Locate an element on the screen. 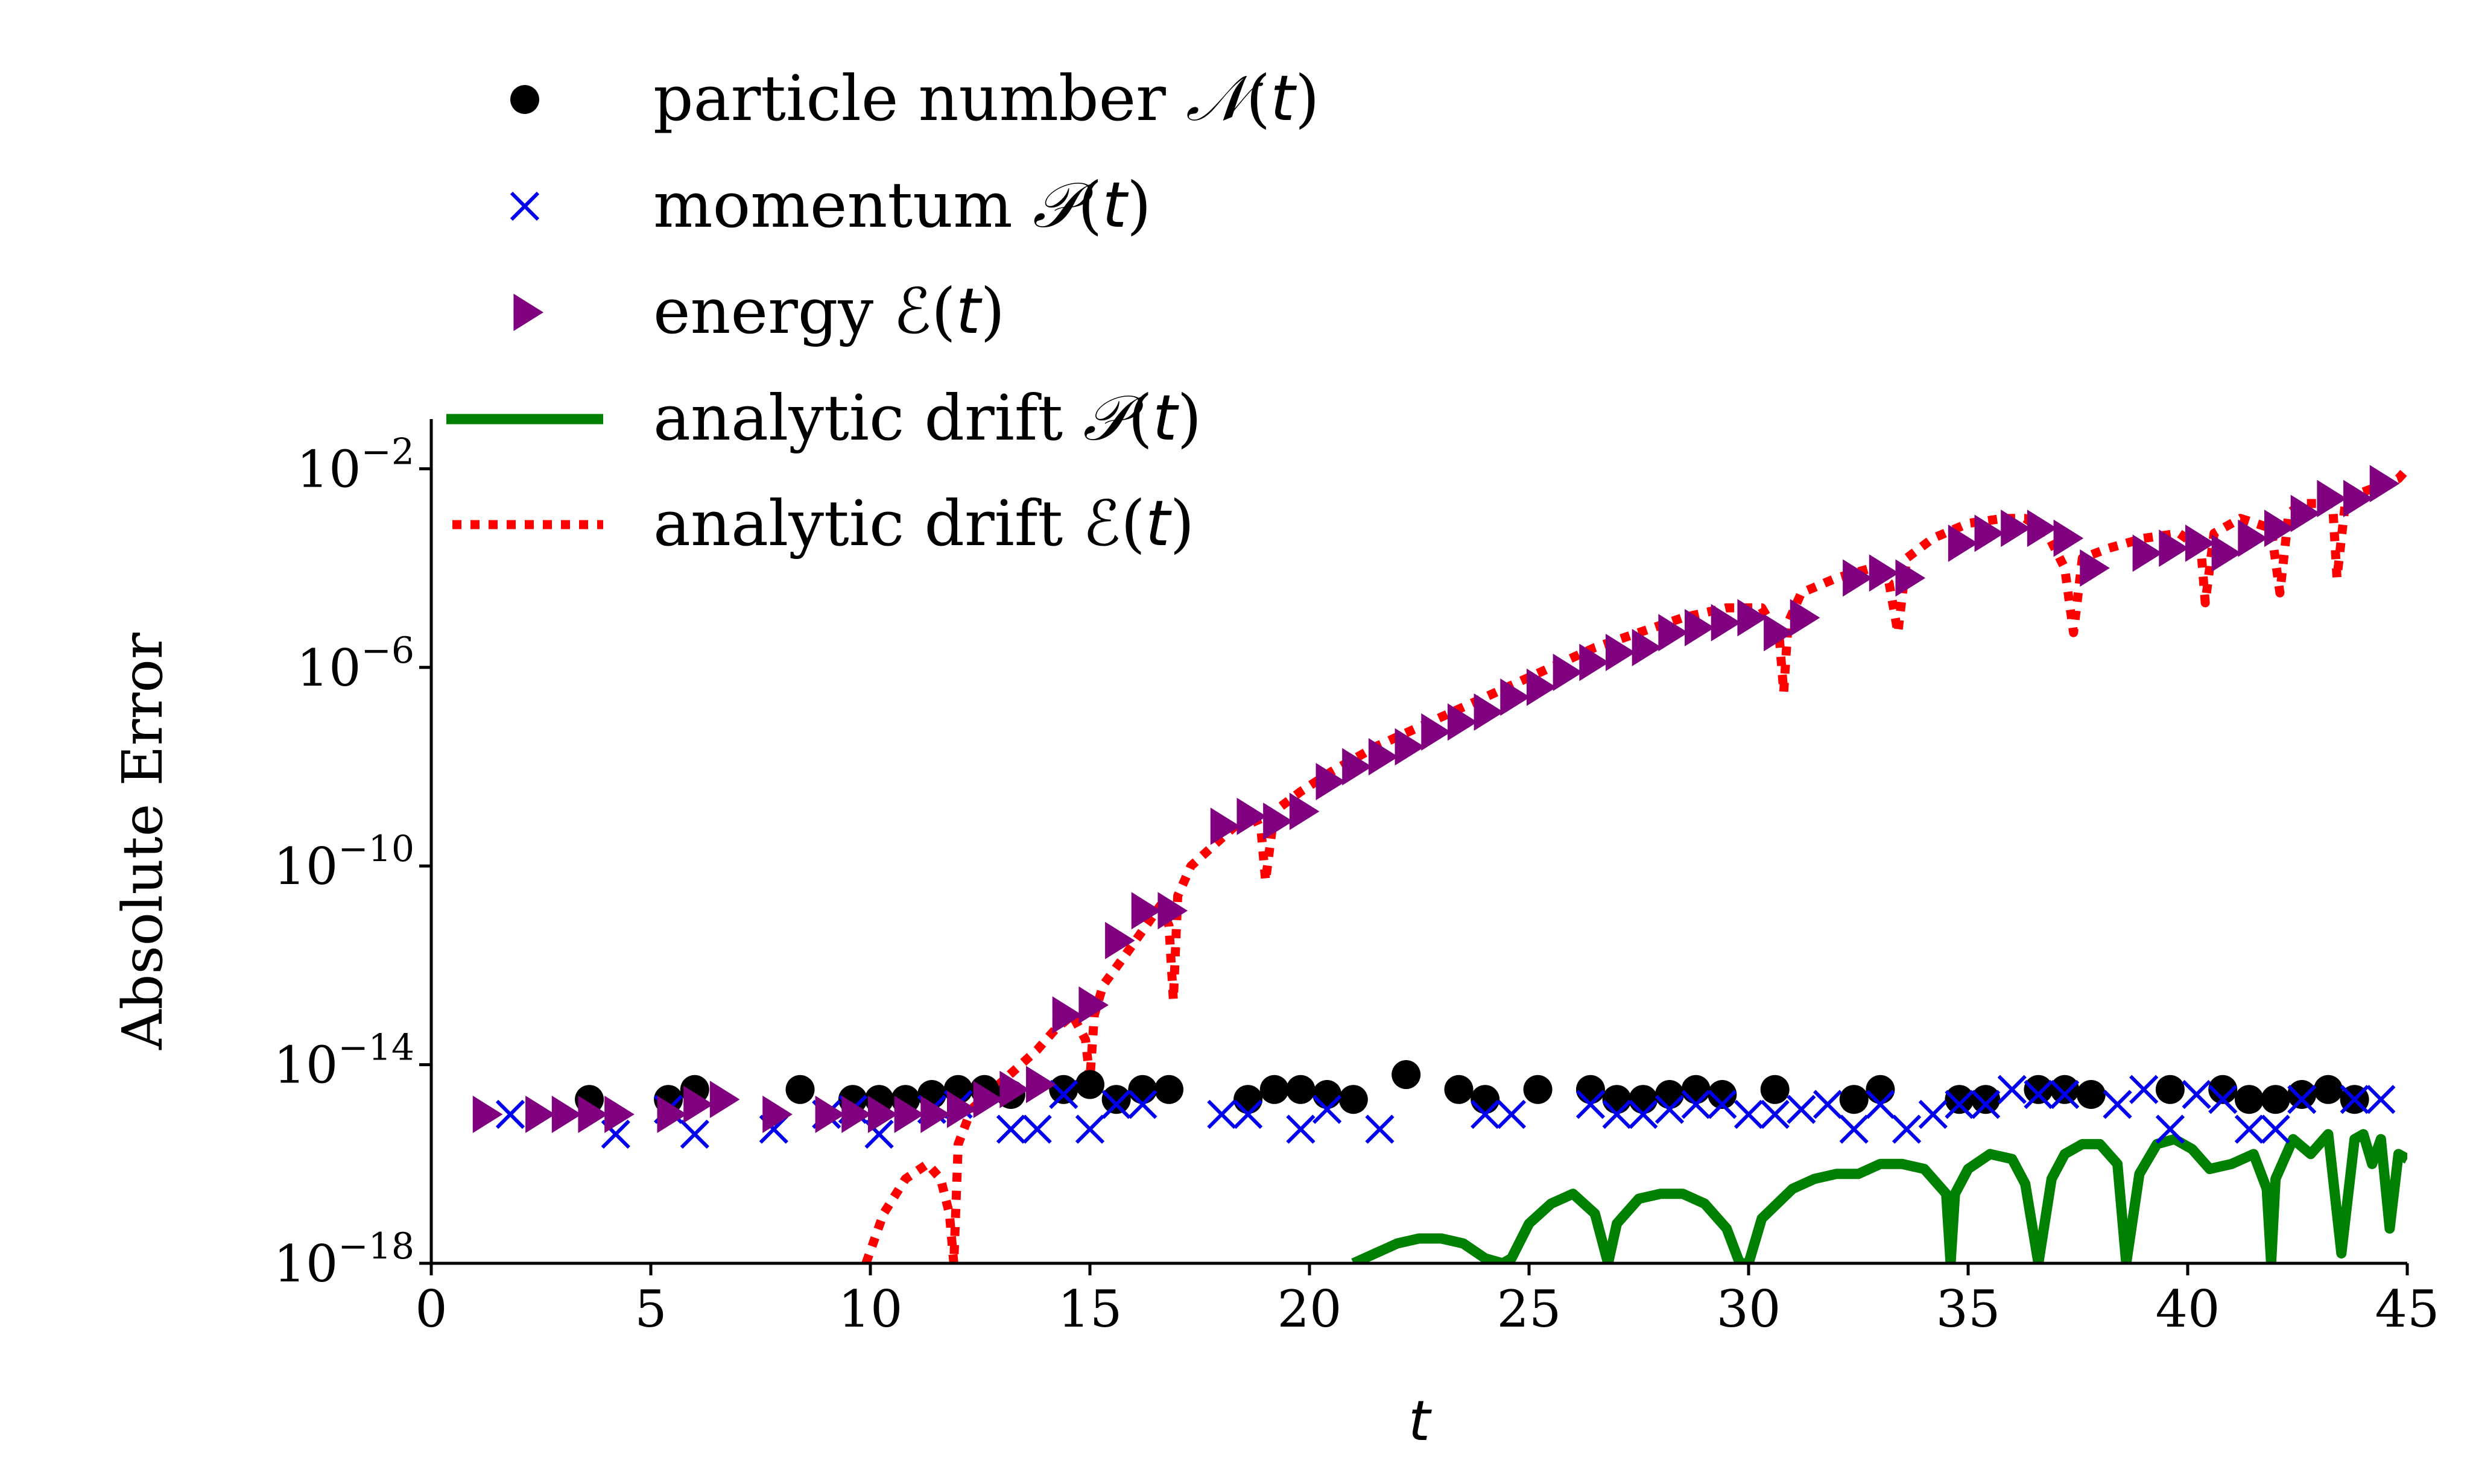 This screenshot has height=1484, width=2473. legend-label: particle number 𝒩(t) is located at coordinates (986, 98).